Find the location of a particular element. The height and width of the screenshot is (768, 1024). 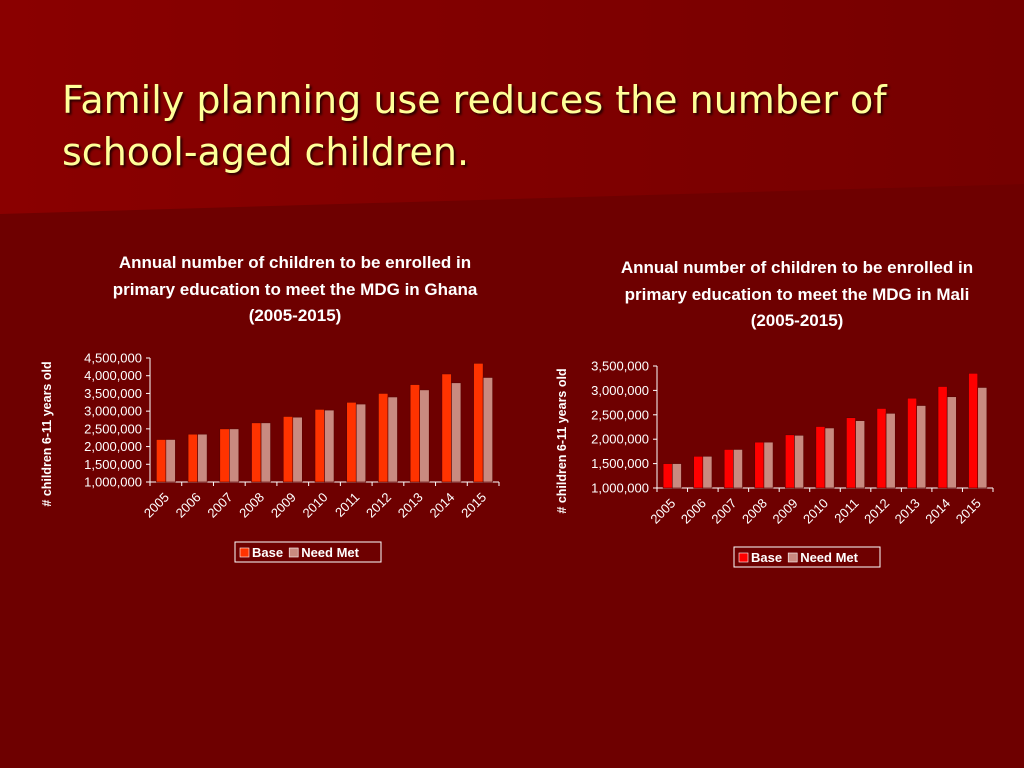

x-tick-label: 2009 is located at coordinates (283, 505).